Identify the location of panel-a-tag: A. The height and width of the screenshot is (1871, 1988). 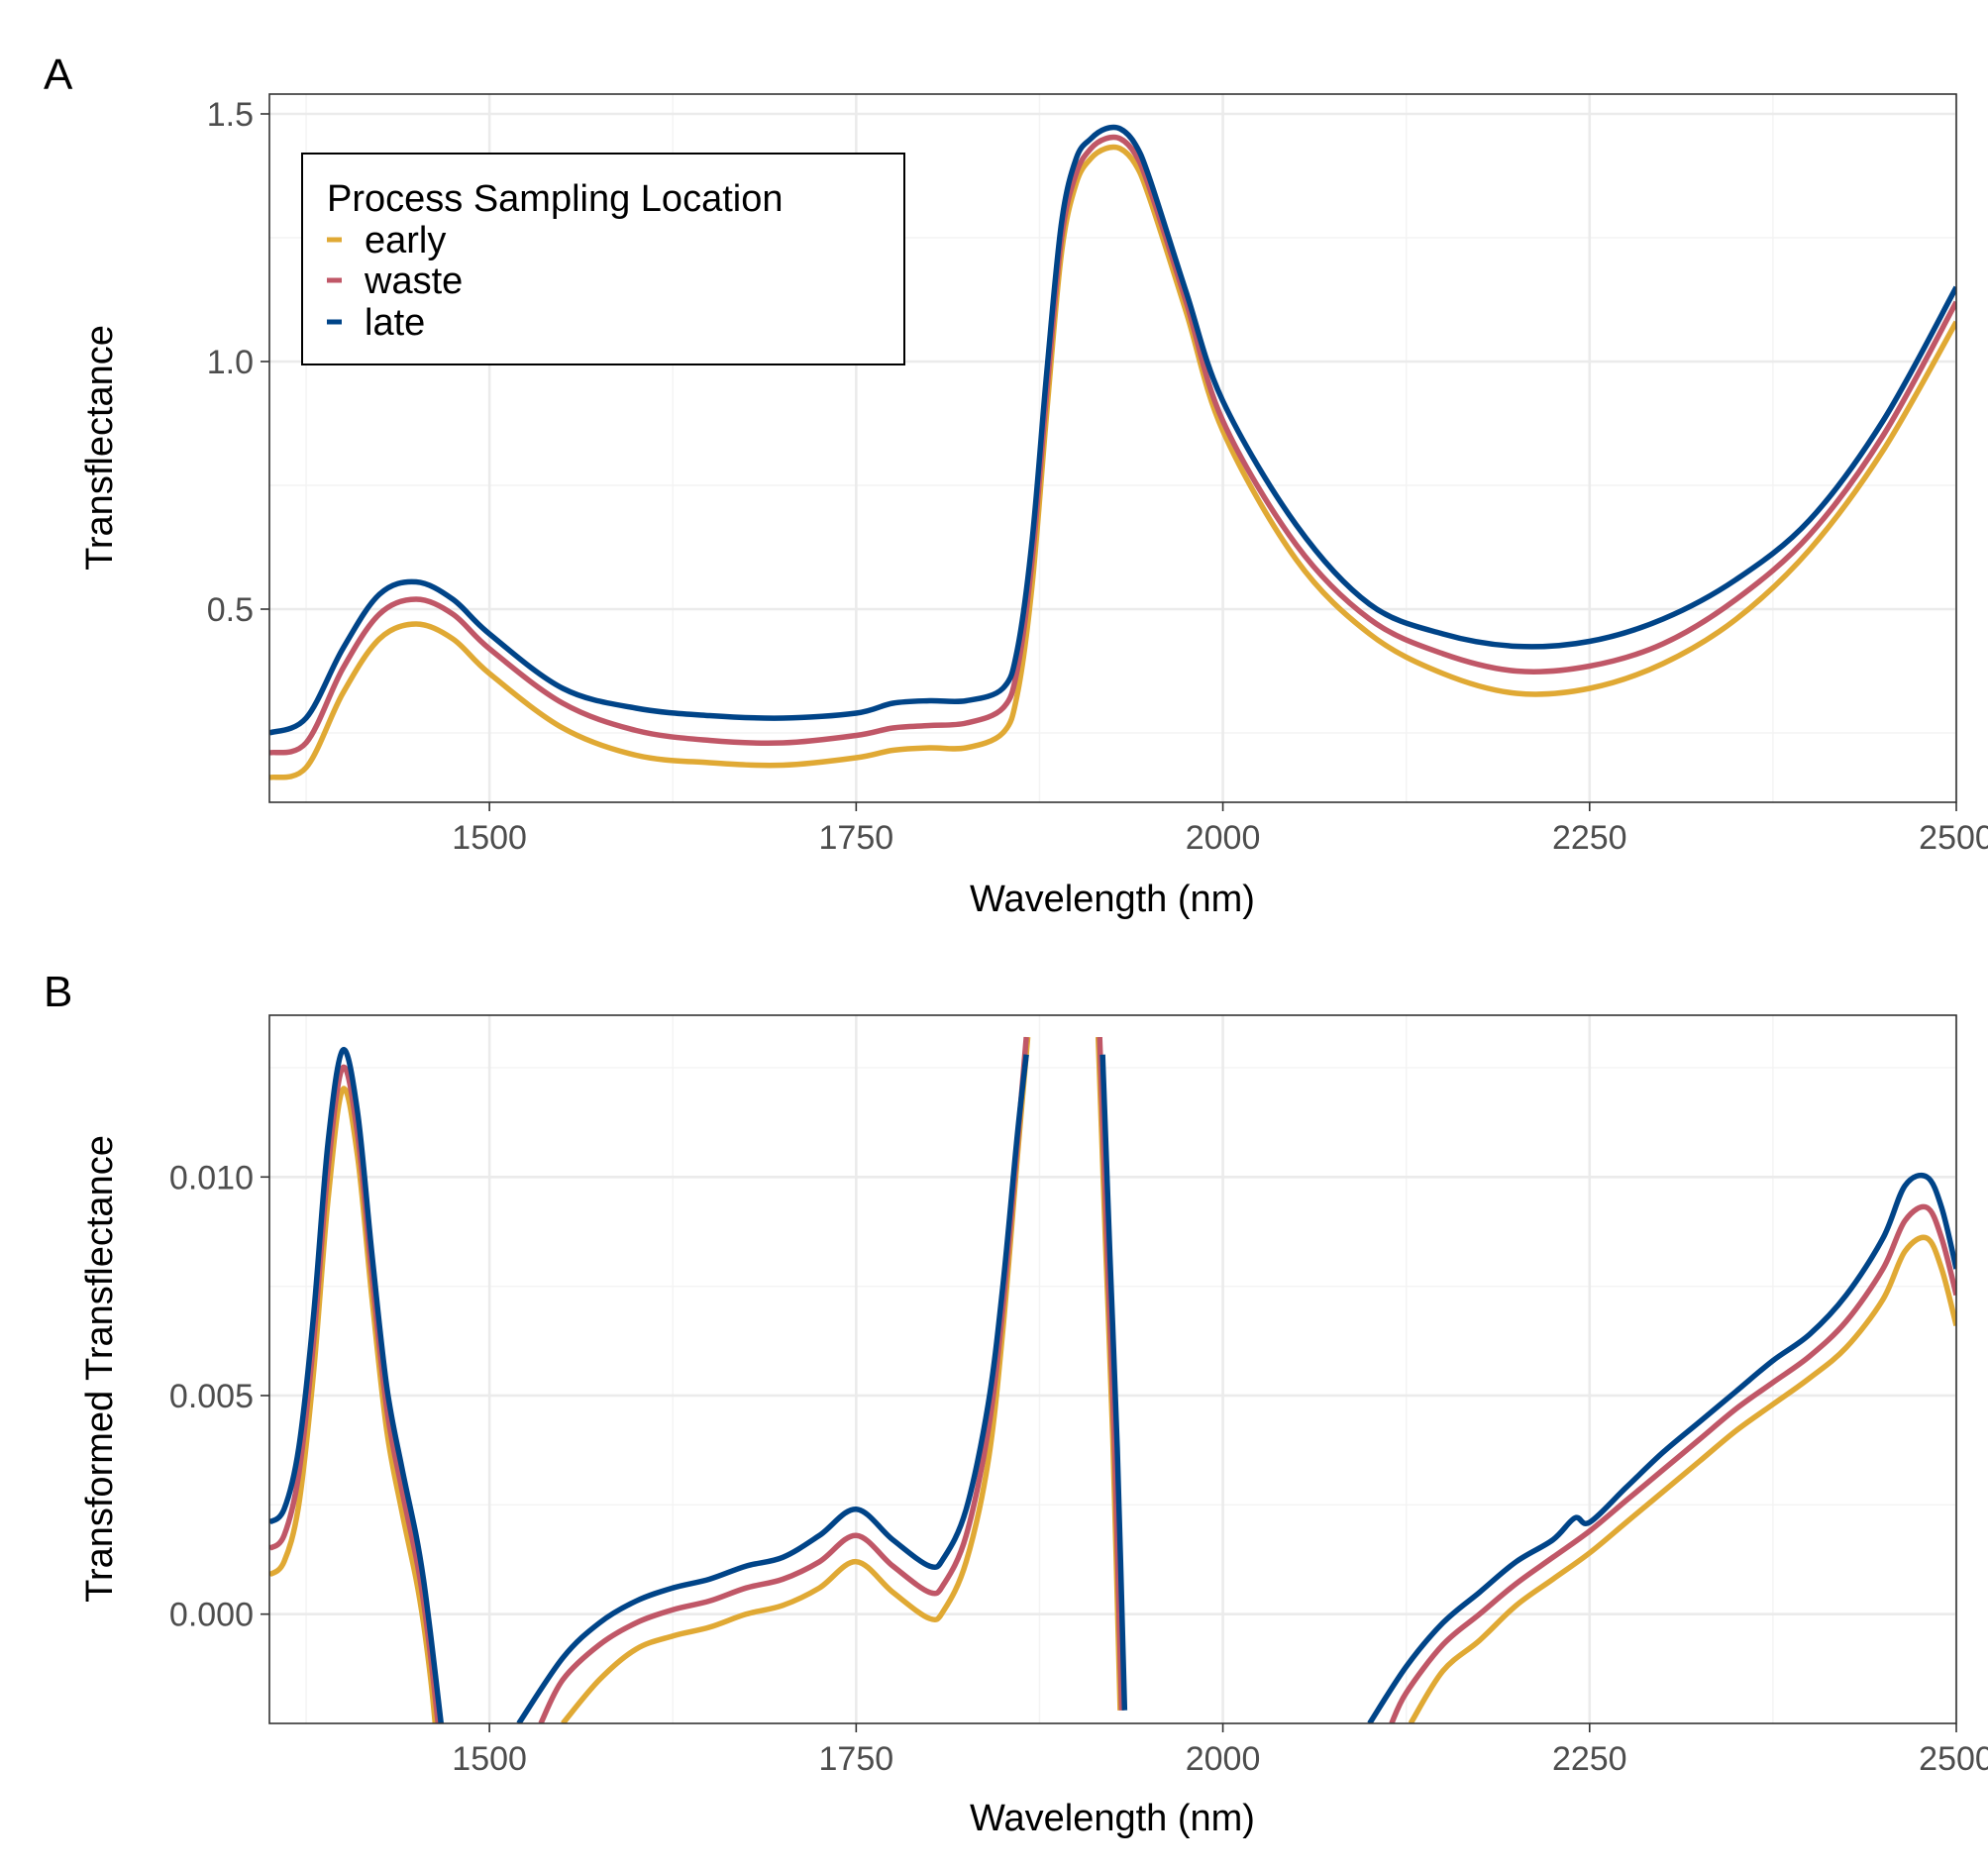
(58, 75).